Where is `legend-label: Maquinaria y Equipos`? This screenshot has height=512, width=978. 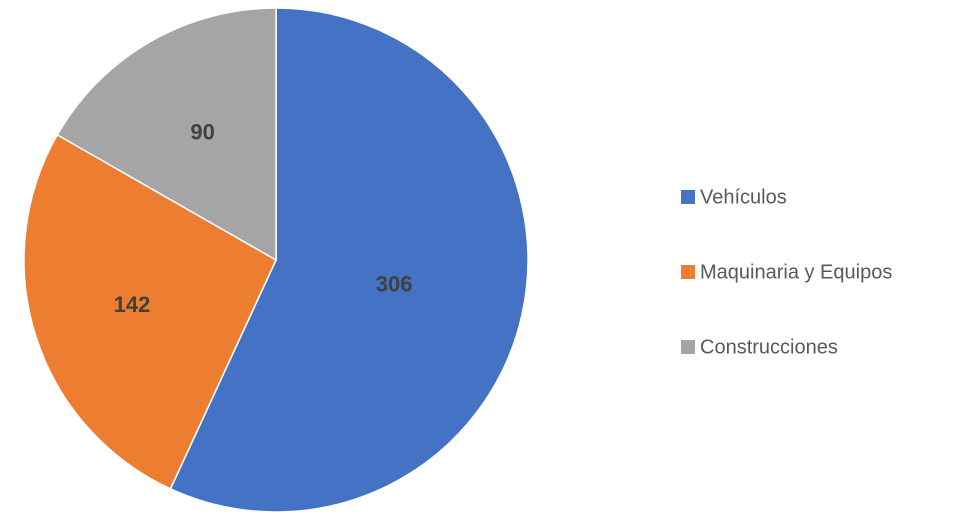
legend-label: Maquinaria y Equipos is located at coordinates (796, 272).